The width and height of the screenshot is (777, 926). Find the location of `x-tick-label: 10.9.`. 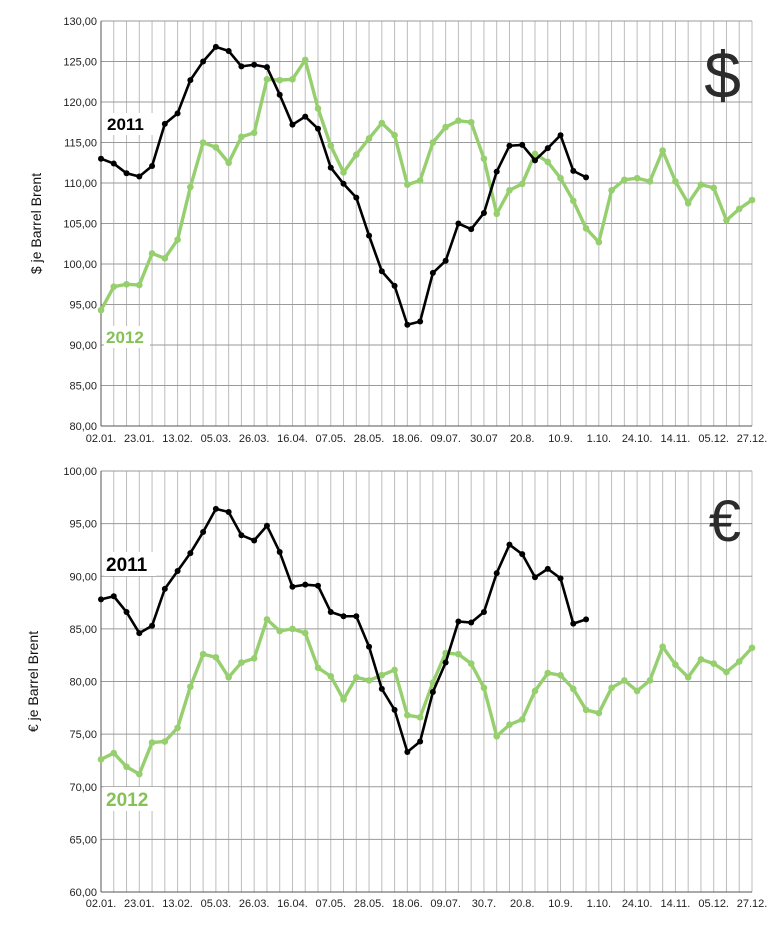

x-tick-label: 10.9. is located at coordinates (560, 439).